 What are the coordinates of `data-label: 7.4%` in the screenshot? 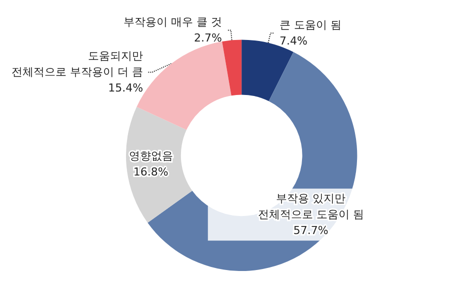 It's located at (294, 41).